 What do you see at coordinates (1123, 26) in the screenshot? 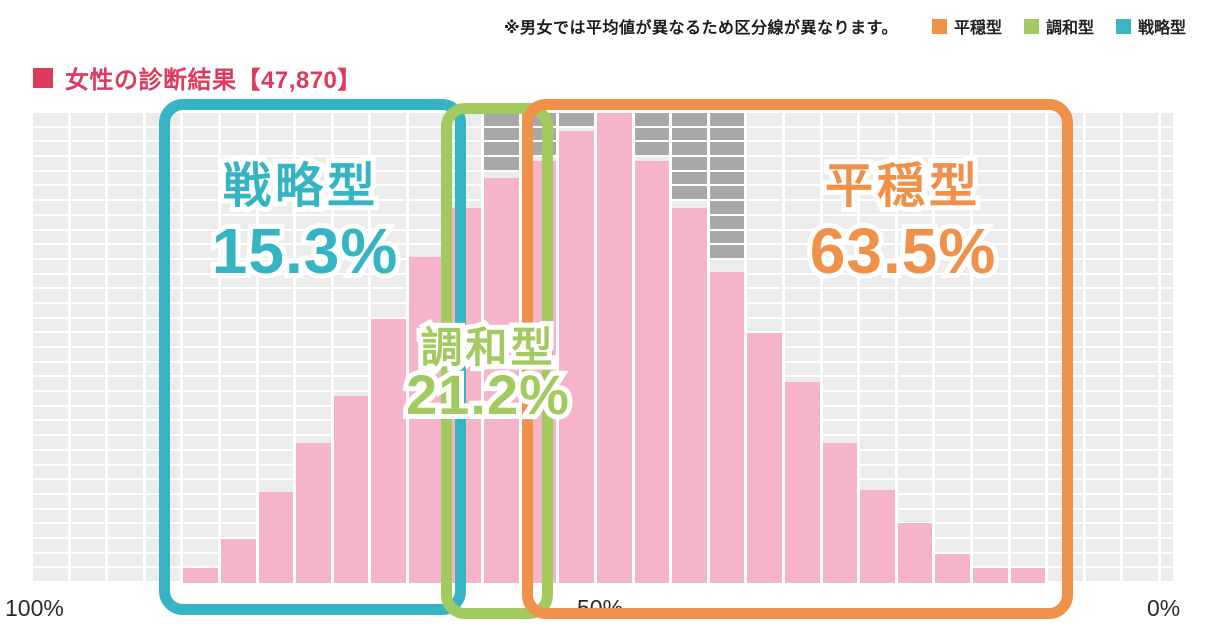
I see `strategic-swatch-icon` at bounding box center [1123, 26].